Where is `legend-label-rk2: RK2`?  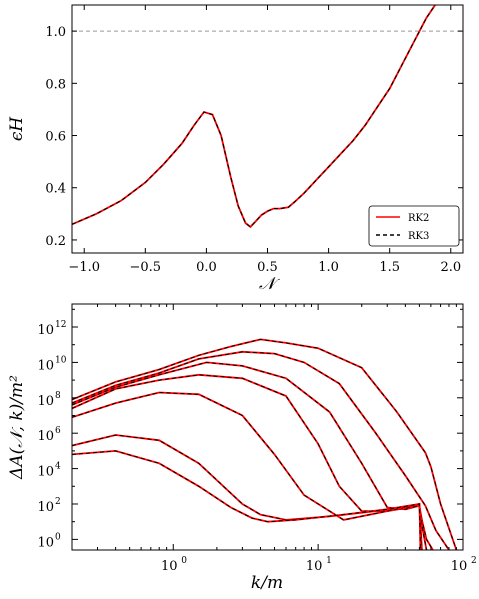 legend-label-rk2: RK2 is located at coordinates (418, 218).